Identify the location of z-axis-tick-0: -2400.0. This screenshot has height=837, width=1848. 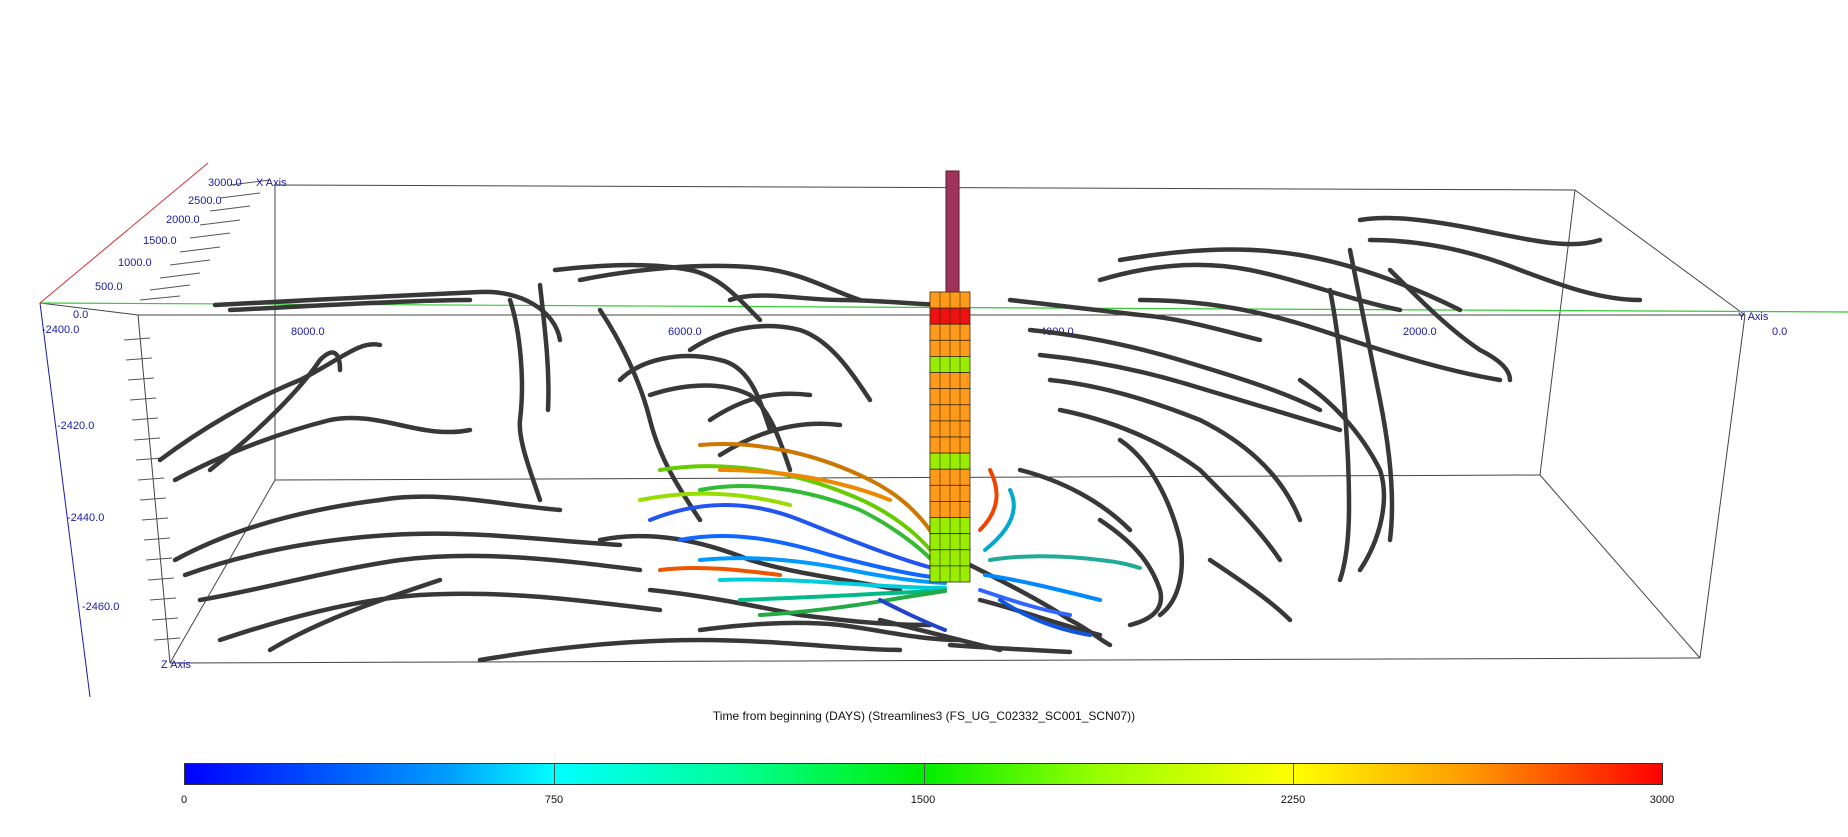
(60, 330).